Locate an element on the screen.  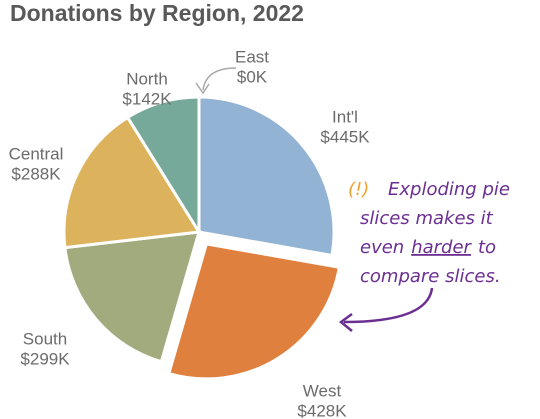
annotation-arrowhead is located at coordinates (345, 322).